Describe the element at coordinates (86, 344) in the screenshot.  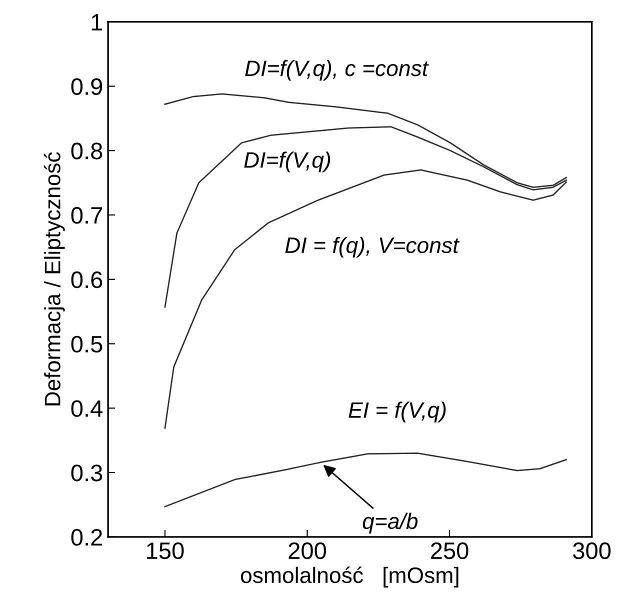
I see `y-tick-label: 0.5` at that location.